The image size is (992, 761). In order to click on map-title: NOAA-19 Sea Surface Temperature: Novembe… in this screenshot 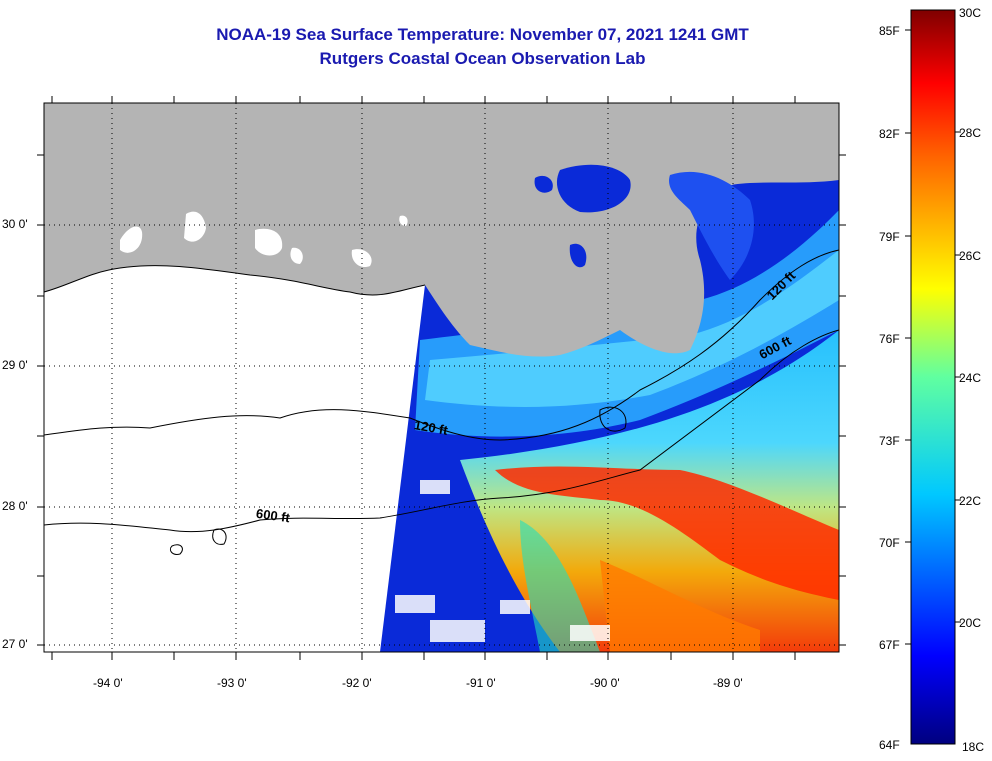, I will do `click(482, 34)`.